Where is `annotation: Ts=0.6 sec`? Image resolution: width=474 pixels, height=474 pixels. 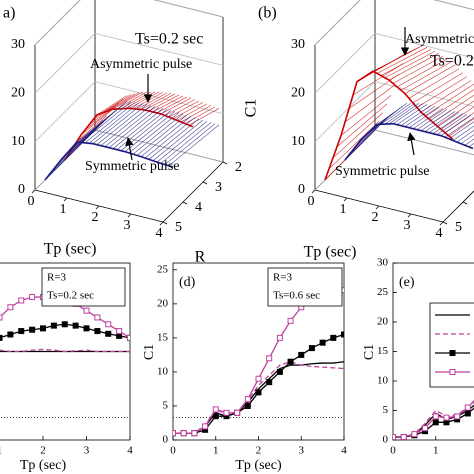 annotation: Ts=0.6 sec is located at coordinates (296, 296).